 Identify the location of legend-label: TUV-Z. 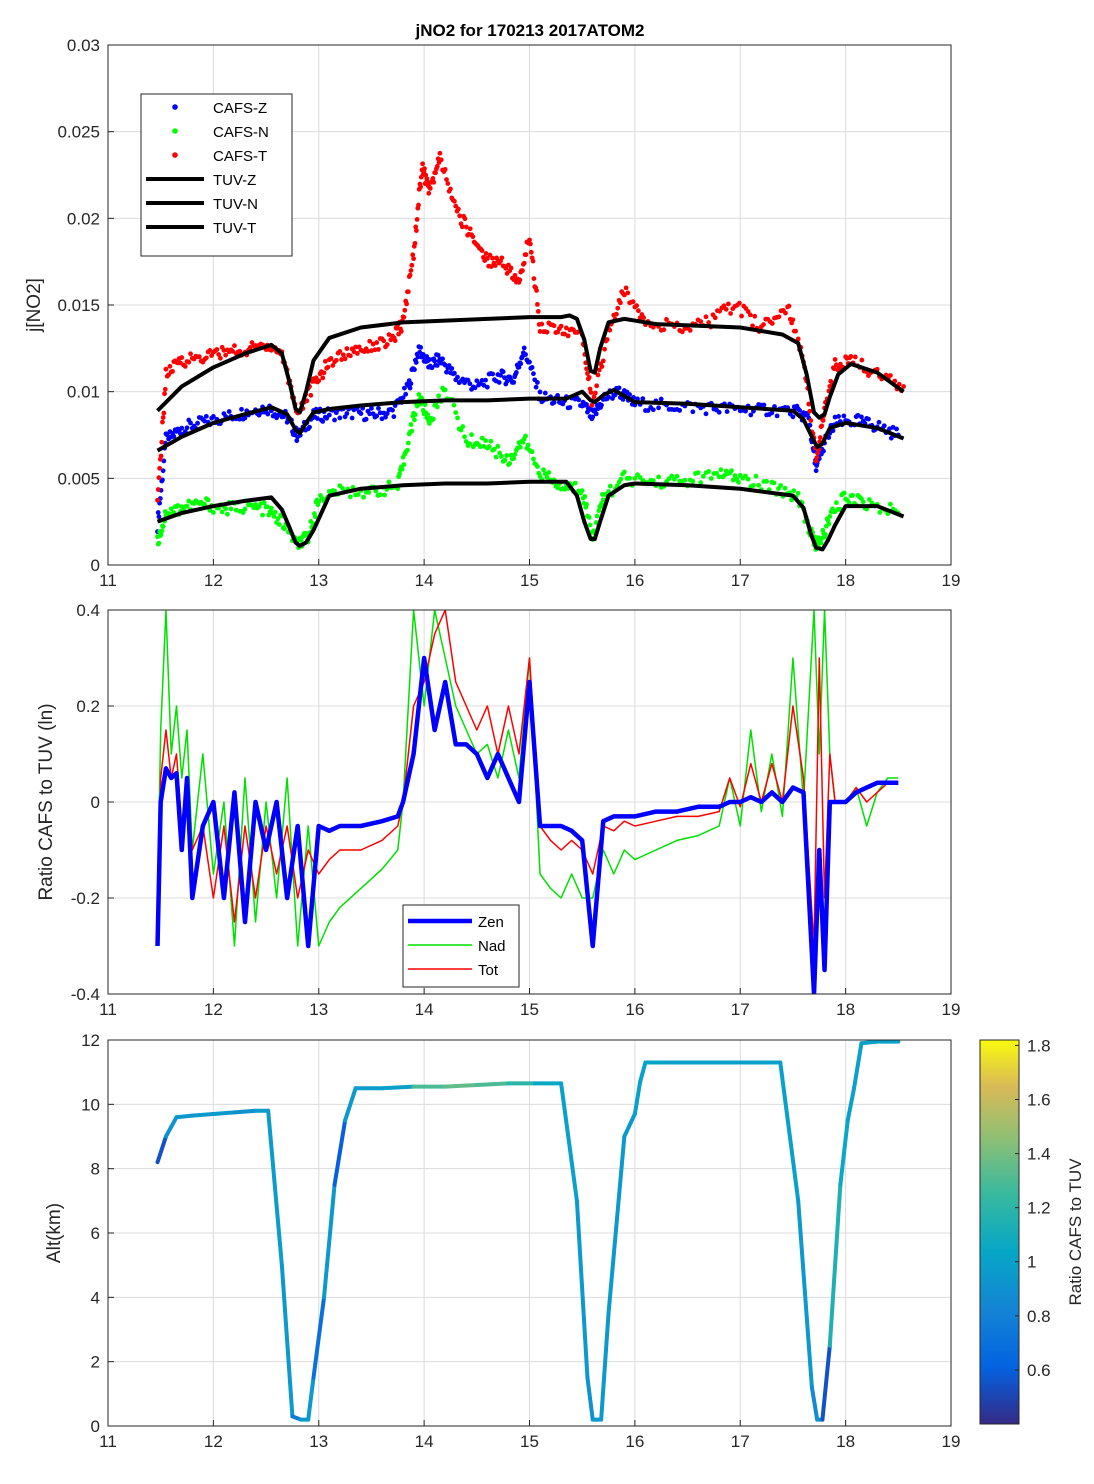
(234, 180).